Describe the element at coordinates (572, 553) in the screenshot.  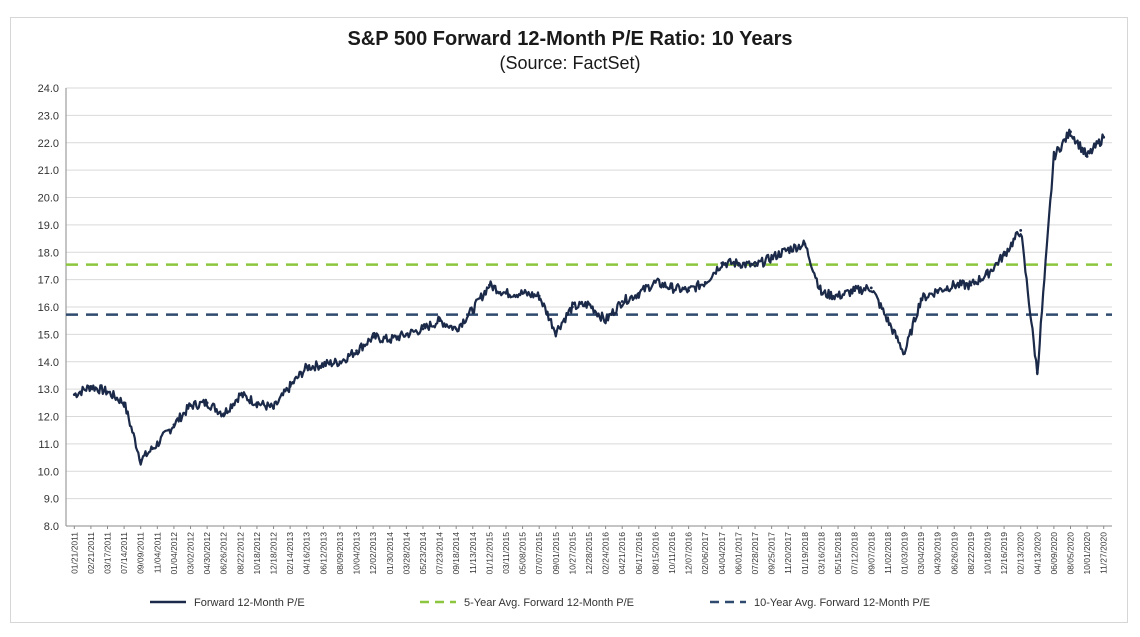
I see `x-tick-label: 10/27/2015` at that location.